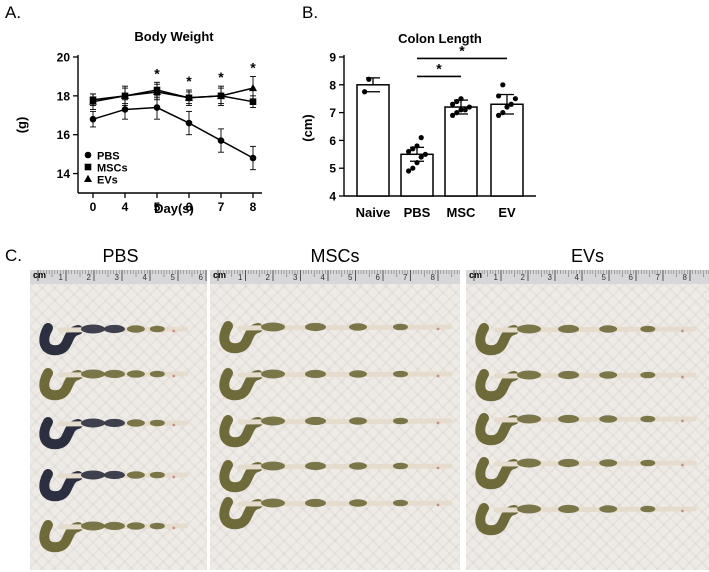 This screenshot has width=709, height=572. Describe the element at coordinates (253, 207) in the screenshot. I see `x-tick-label: 8` at that location.